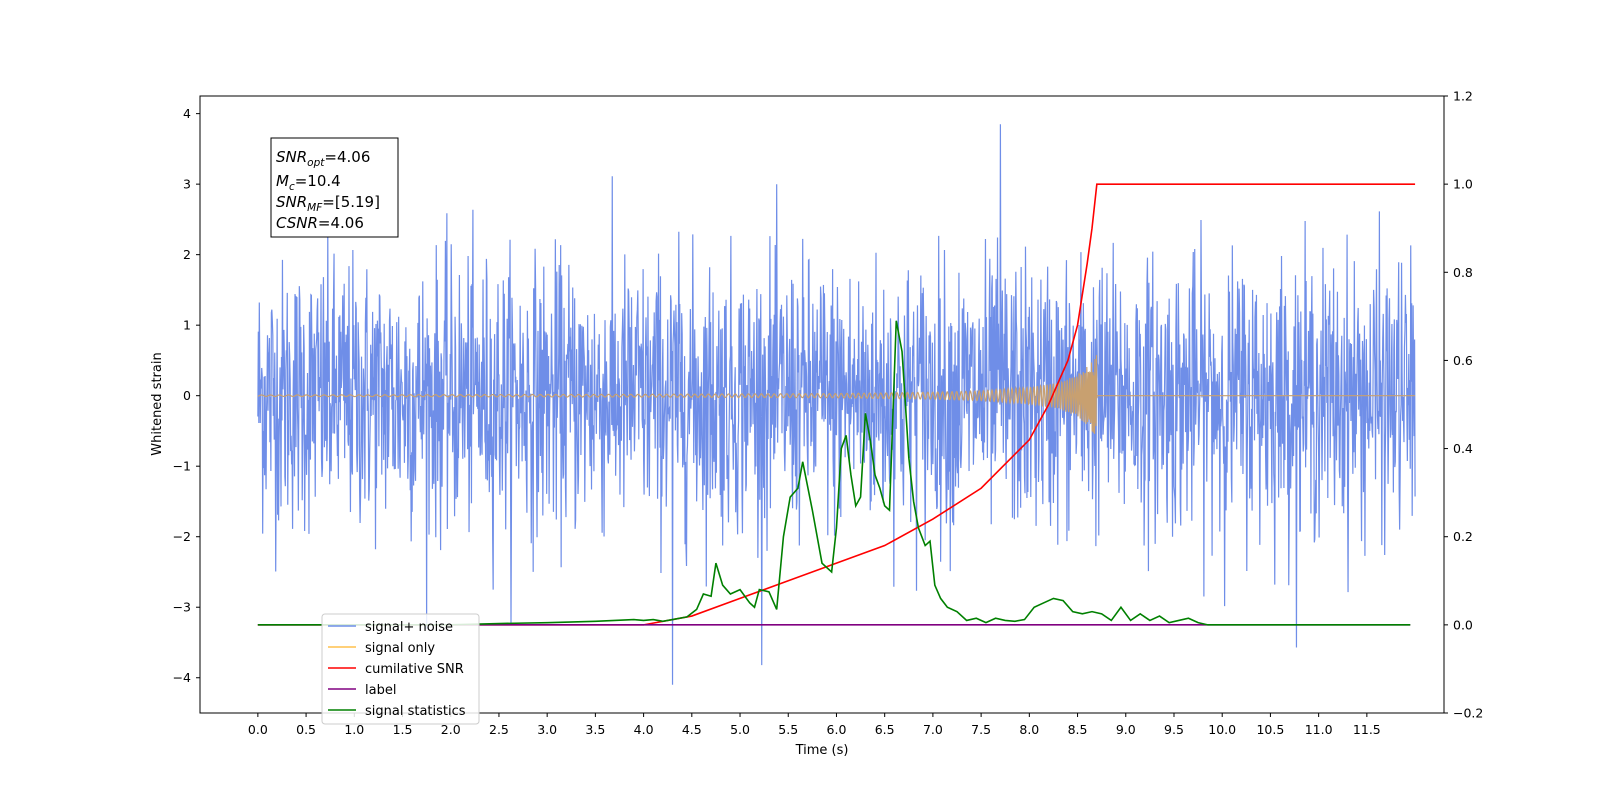 This screenshot has height=800, width=1600. Describe the element at coordinates (380, 690) in the screenshot. I see `legend-label: label` at that location.